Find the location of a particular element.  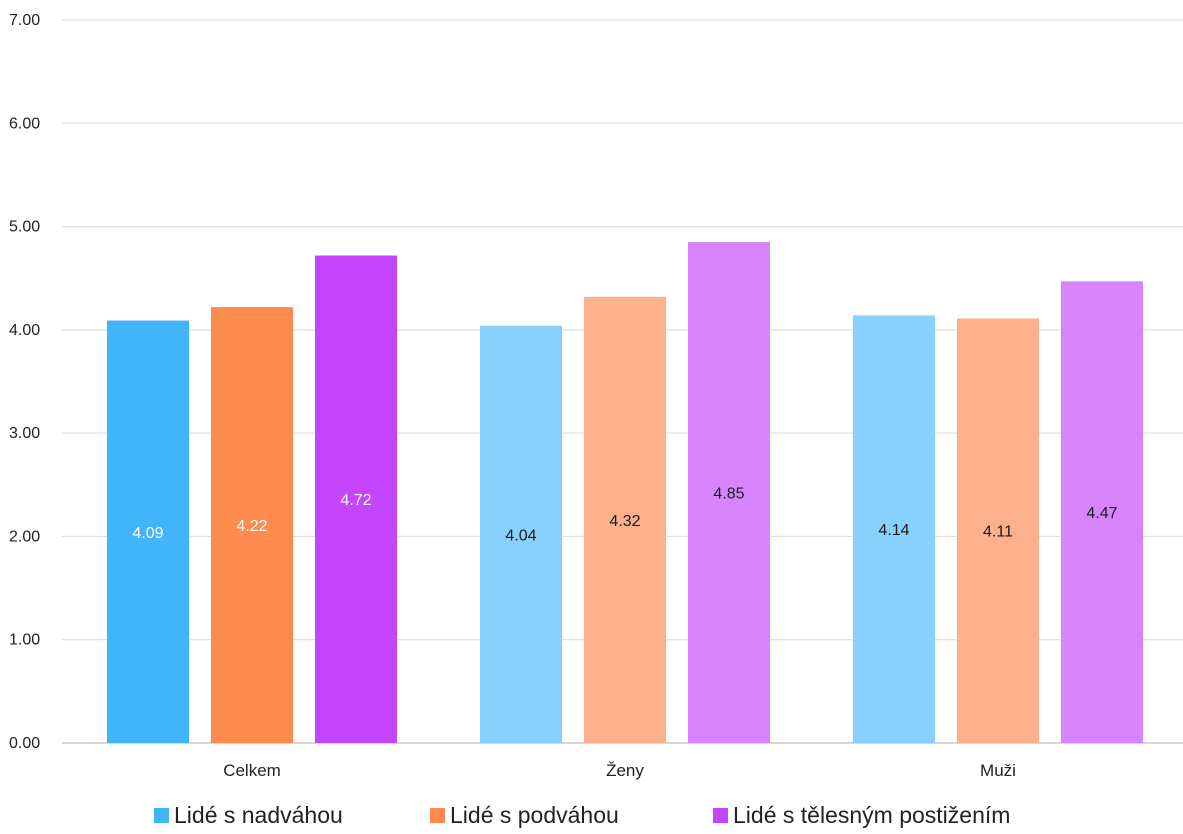

y-tick-label: 0.00 is located at coordinates (24, 743).